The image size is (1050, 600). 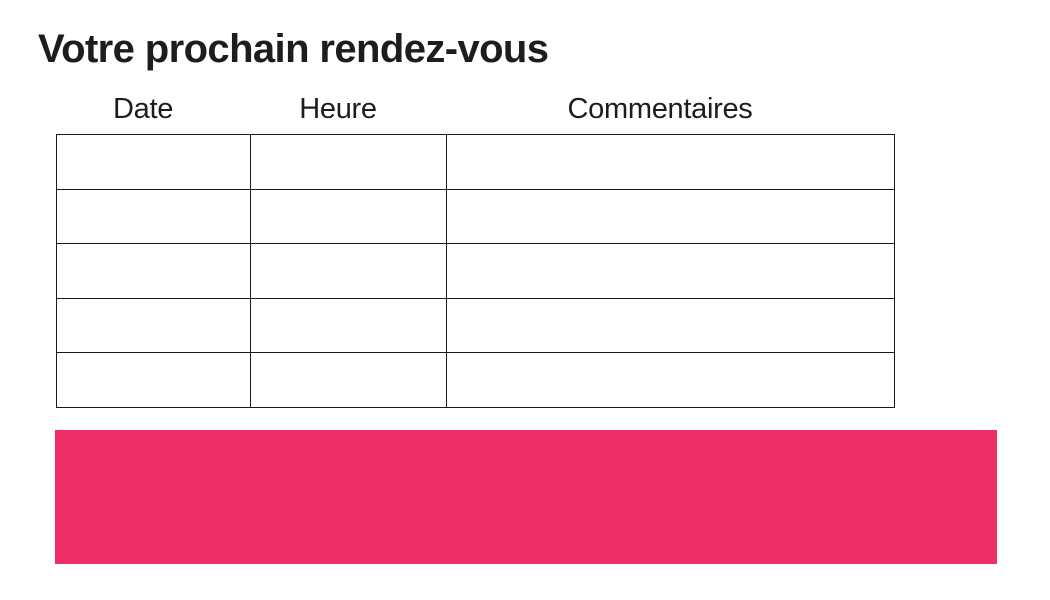 I want to click on column-header-commentaires-label: Commentaires, so click(x=660, y=109).